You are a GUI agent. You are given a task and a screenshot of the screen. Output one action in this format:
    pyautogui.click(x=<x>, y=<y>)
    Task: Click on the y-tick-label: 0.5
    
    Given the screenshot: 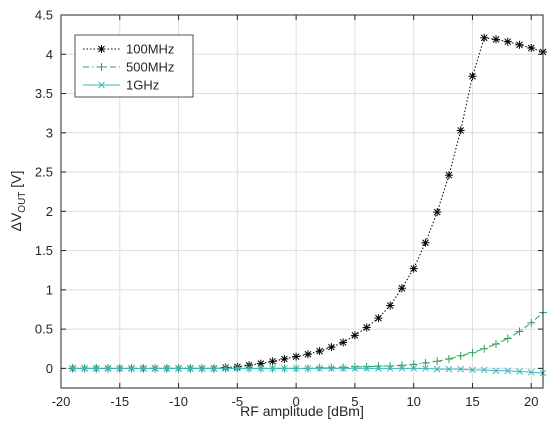 What is the action you would take?
    pyautogui.click(x=44, y=329)
    